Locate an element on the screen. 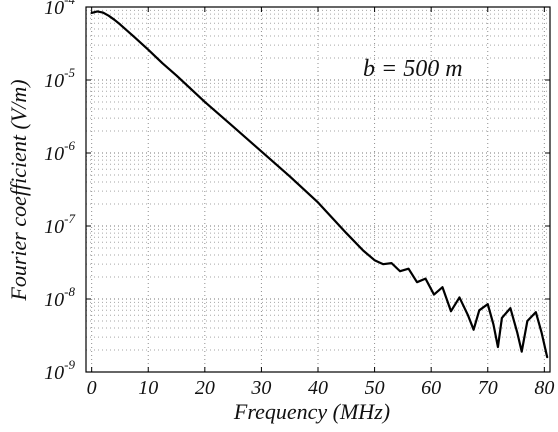 Image resolution: width=558 pixels, height=432 pixels. y-tick-label: 10⁻⁵ is located at coordinates (59, 78).